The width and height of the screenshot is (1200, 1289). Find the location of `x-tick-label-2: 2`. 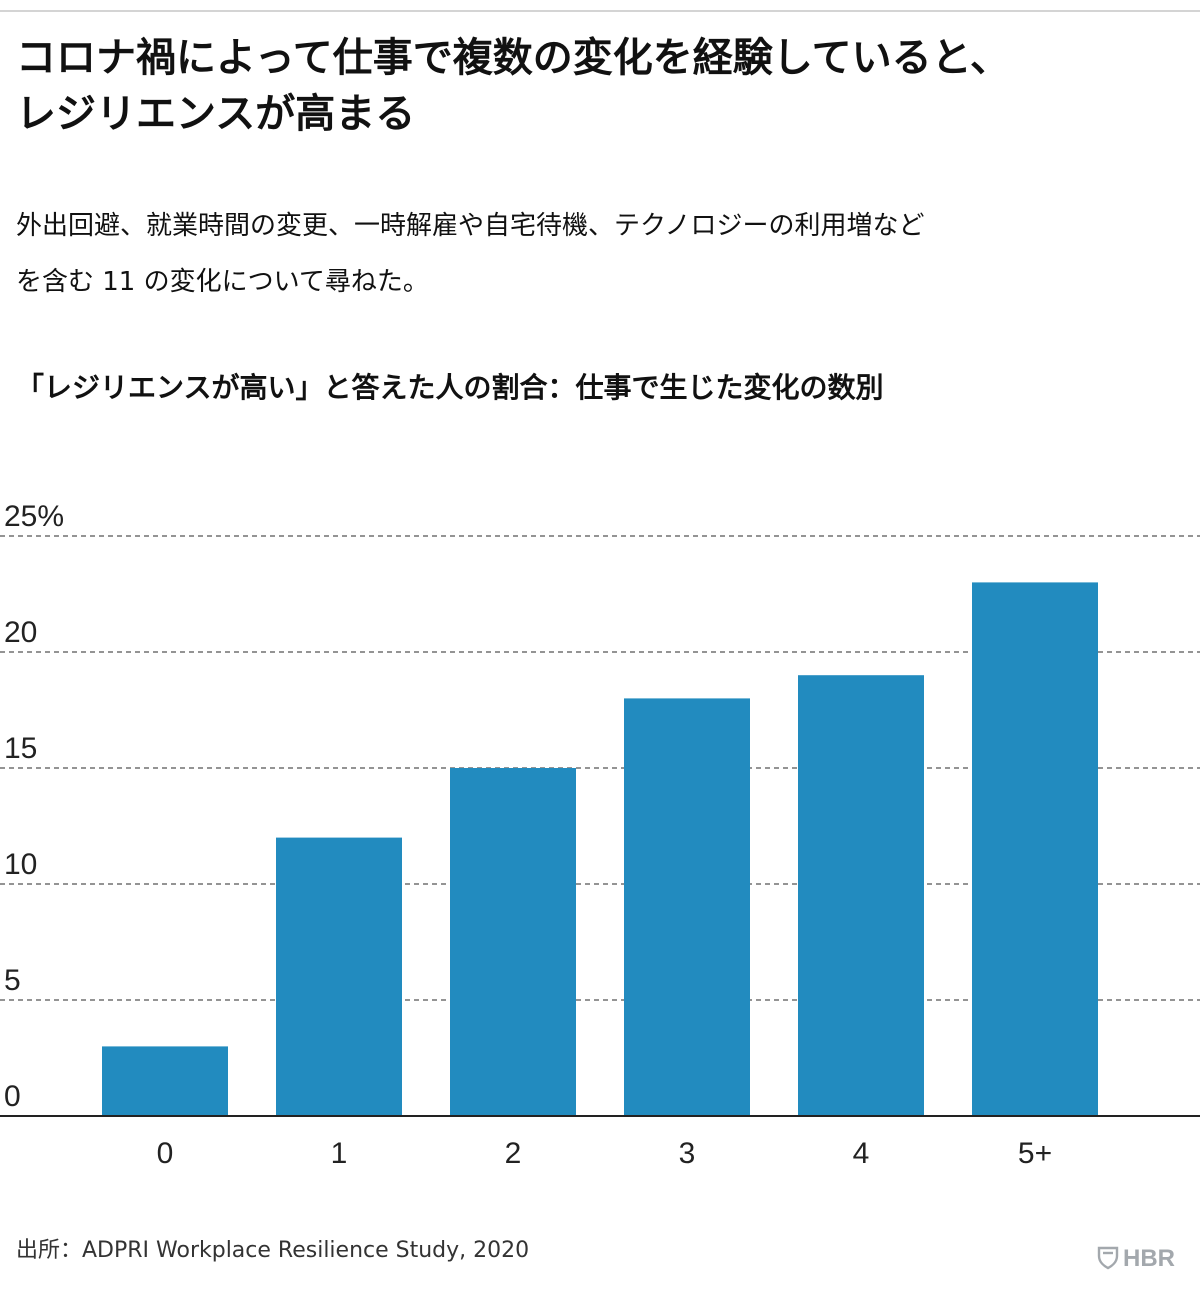

x-tick-label-2: 2 is located at coordinates (513, 1153).